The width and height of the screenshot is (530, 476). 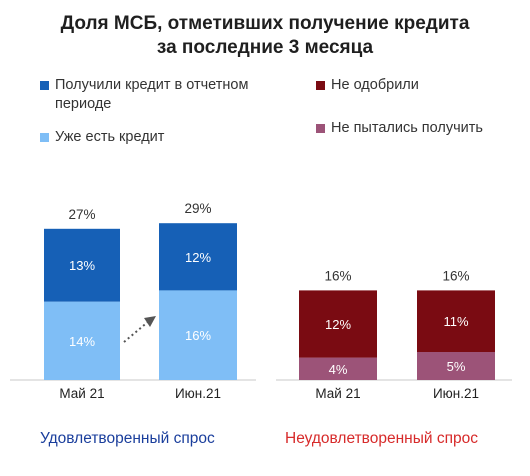 I want to click on legend-swatch-received, so click(x=44, y=85).